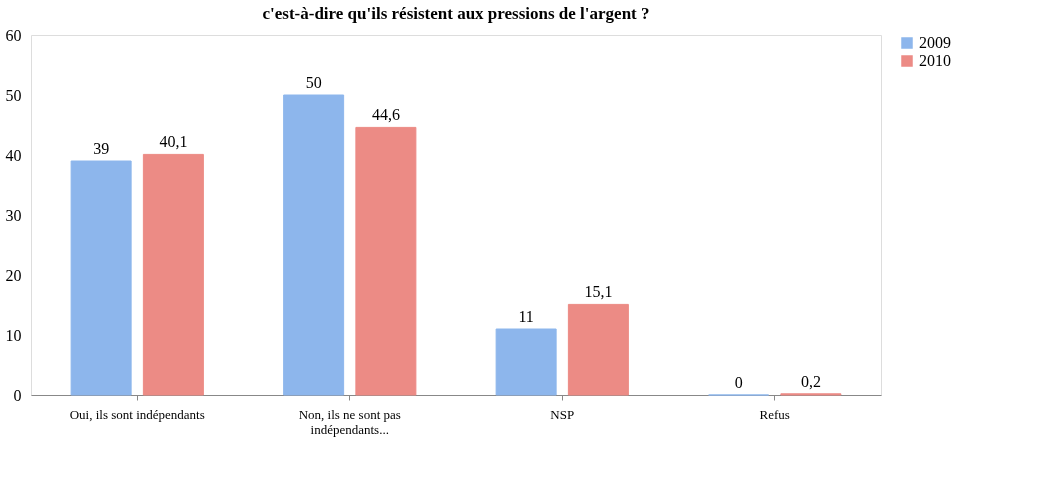 The height and width of the screenshot is (495, 1047). I want to click on legend-label: 2010, so click(935, 60).